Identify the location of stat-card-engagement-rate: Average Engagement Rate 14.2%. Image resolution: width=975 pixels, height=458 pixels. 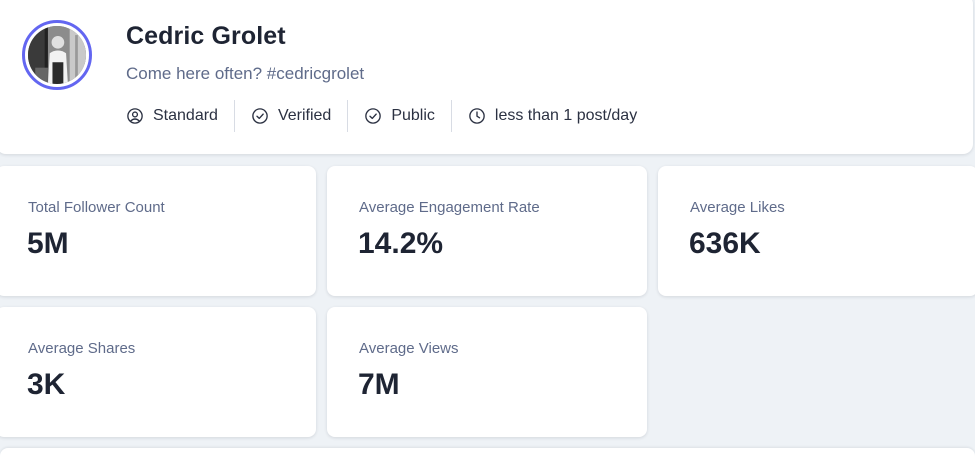
(487, 231).